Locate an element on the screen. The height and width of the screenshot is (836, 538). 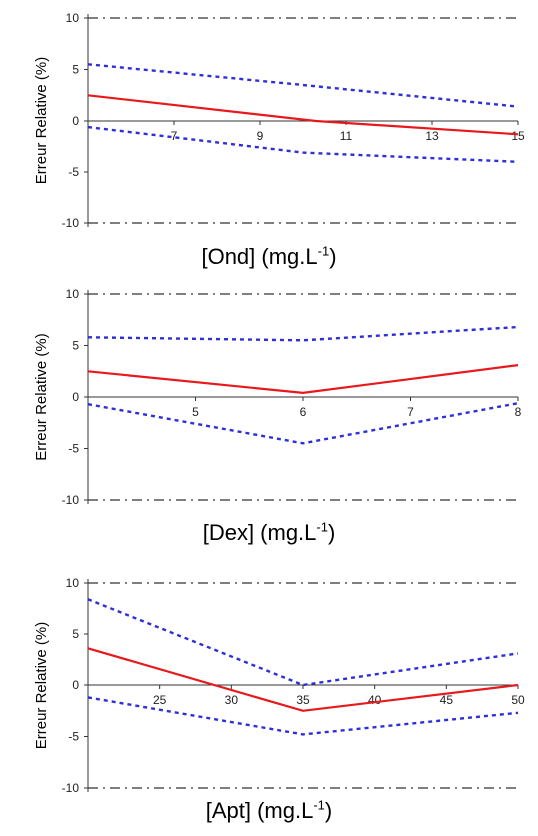
x-tick-label: 45 is located at coordinates (447, 700).